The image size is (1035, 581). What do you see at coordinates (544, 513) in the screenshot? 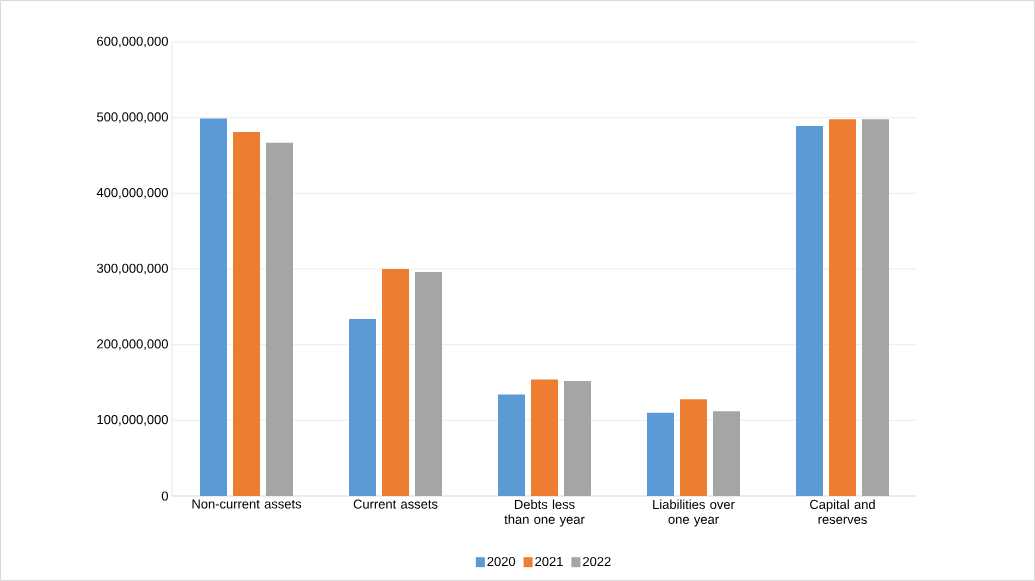
I see `x-tick-label: Debts less than one year` at bounding box center [544, 513].